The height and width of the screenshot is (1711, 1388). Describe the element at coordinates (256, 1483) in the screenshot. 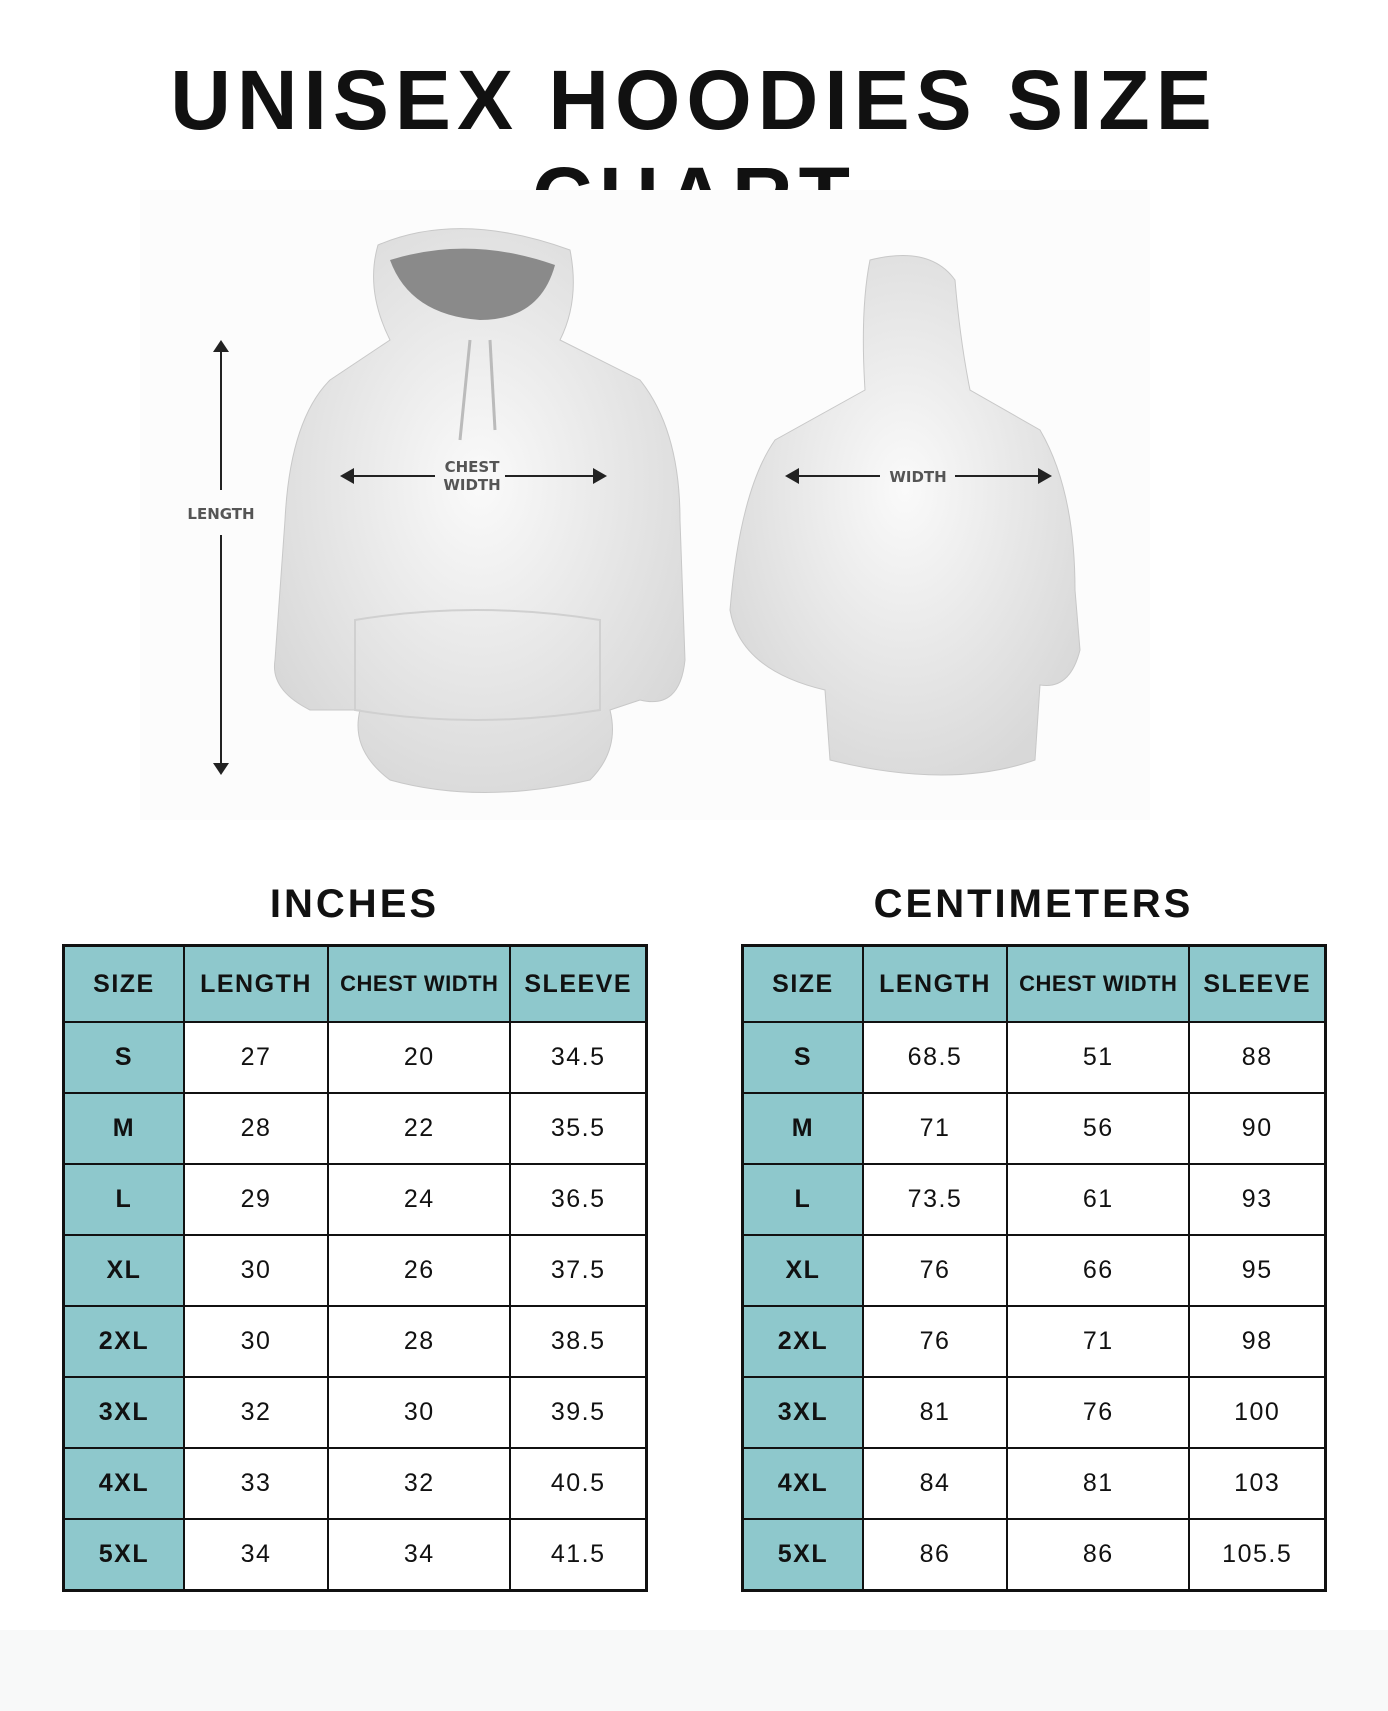

I see `value-cell: 33` at that location.